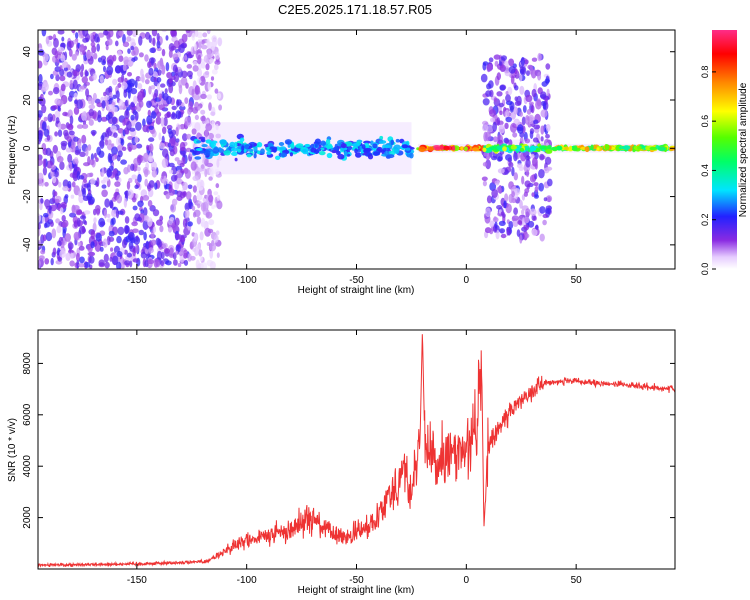 The height and width of the screenshot is (600, 750). I want to click on colorbar-tick-label: 0.6, so click(705, 121).